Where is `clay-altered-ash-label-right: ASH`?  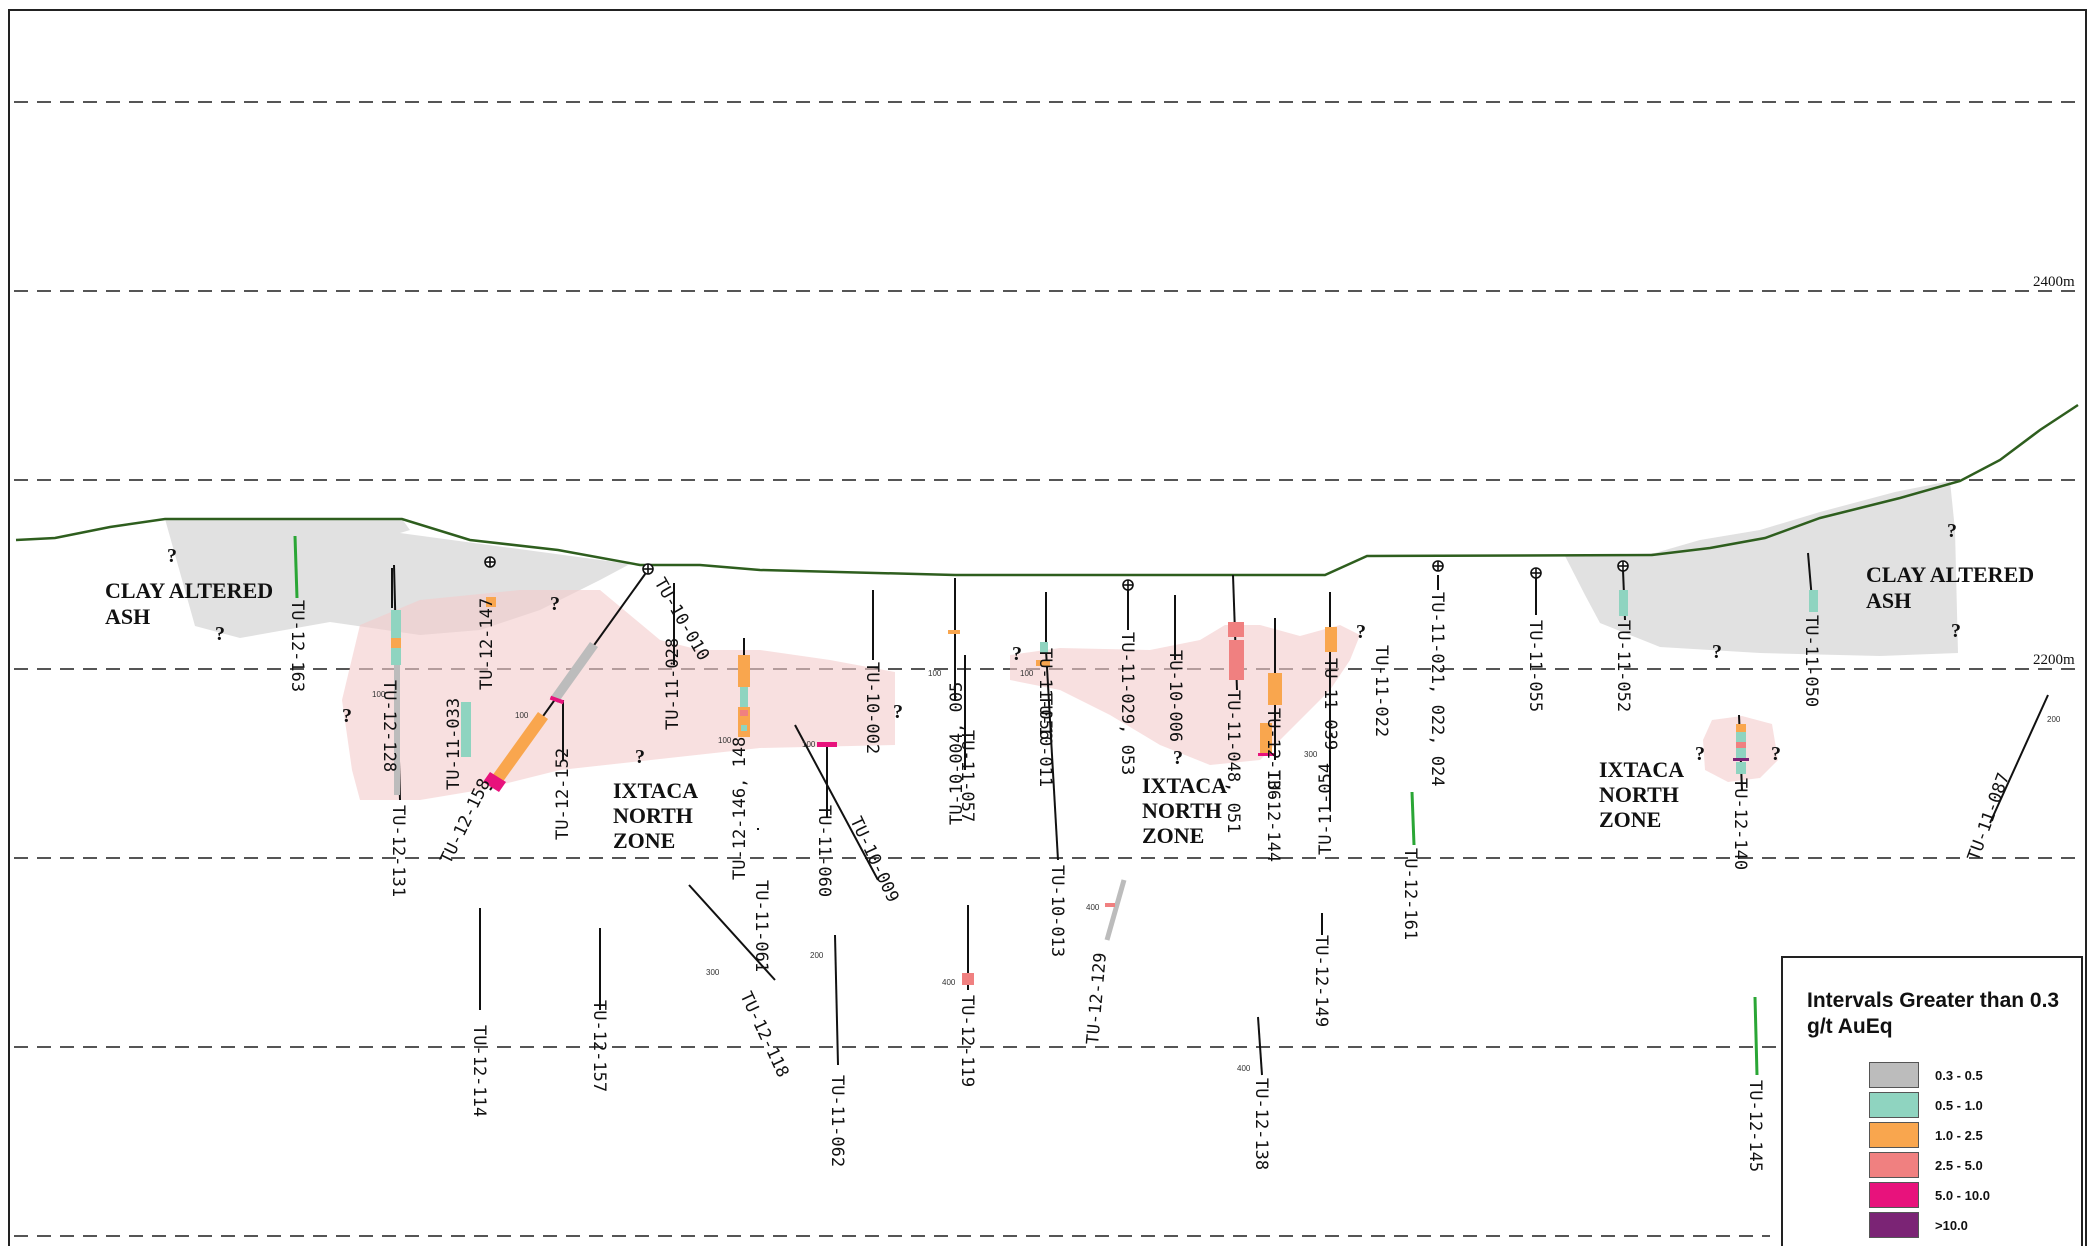 clay-altered-ash-label-right: ASH is located at coordinates (1888, 600).